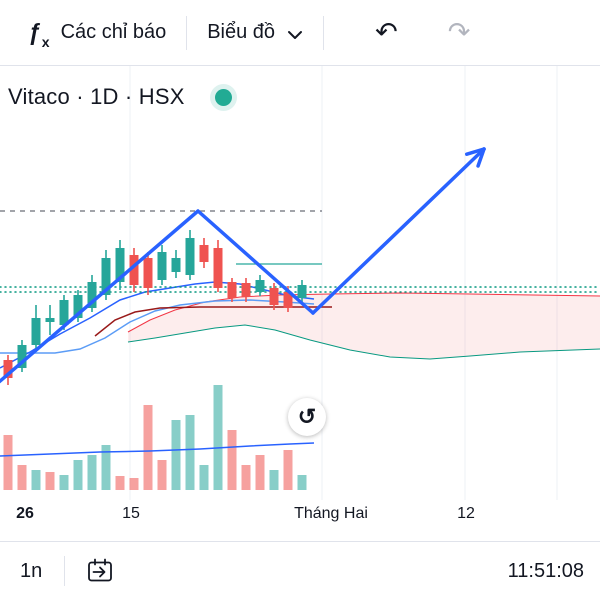  I want to click on timeframe-button: 1n, so click(33, 571).